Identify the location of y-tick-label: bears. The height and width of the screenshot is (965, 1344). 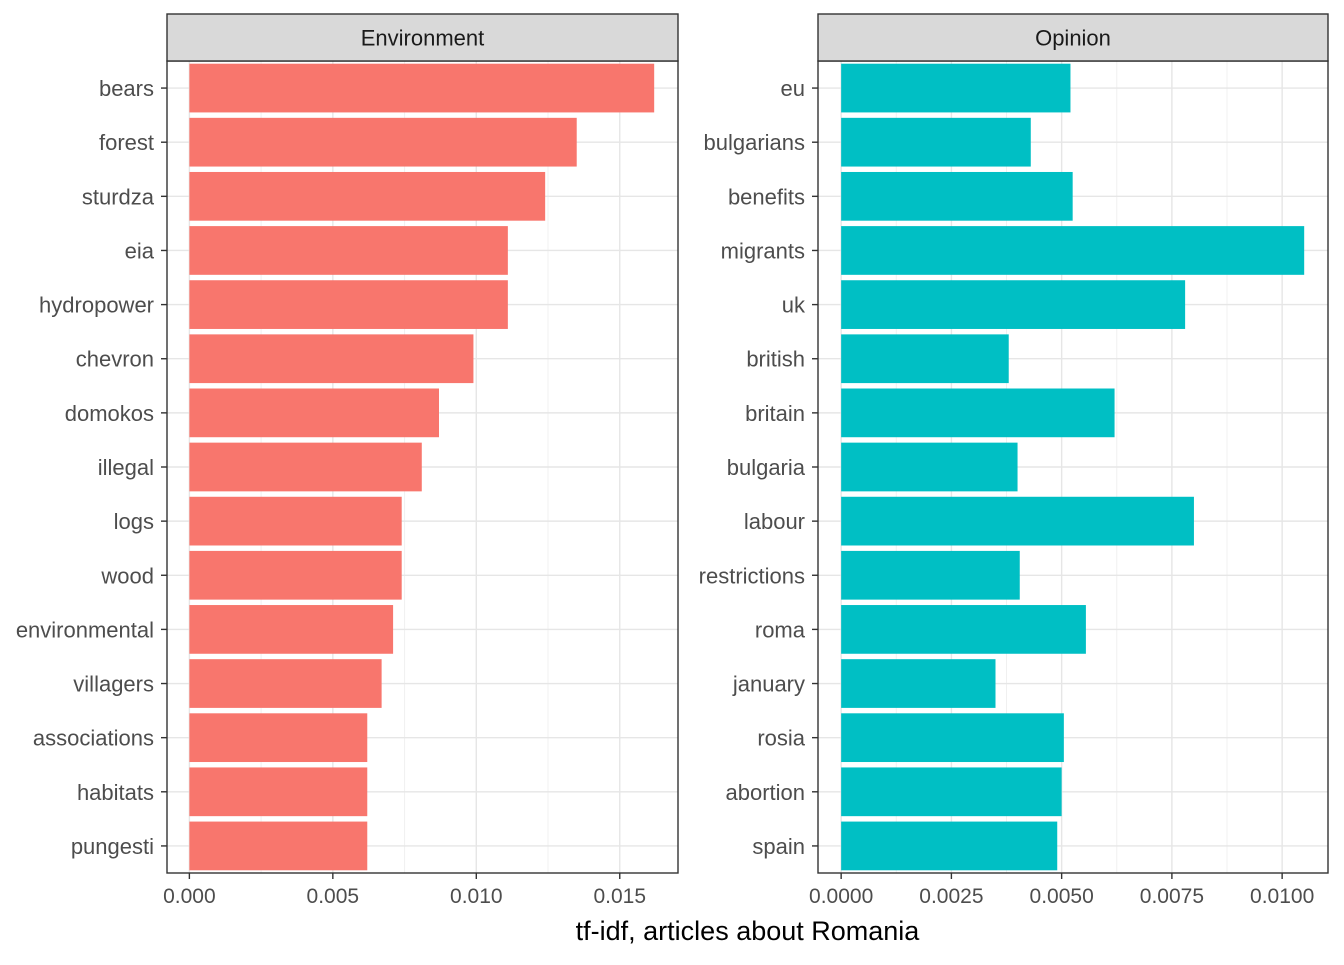
(126, 88).